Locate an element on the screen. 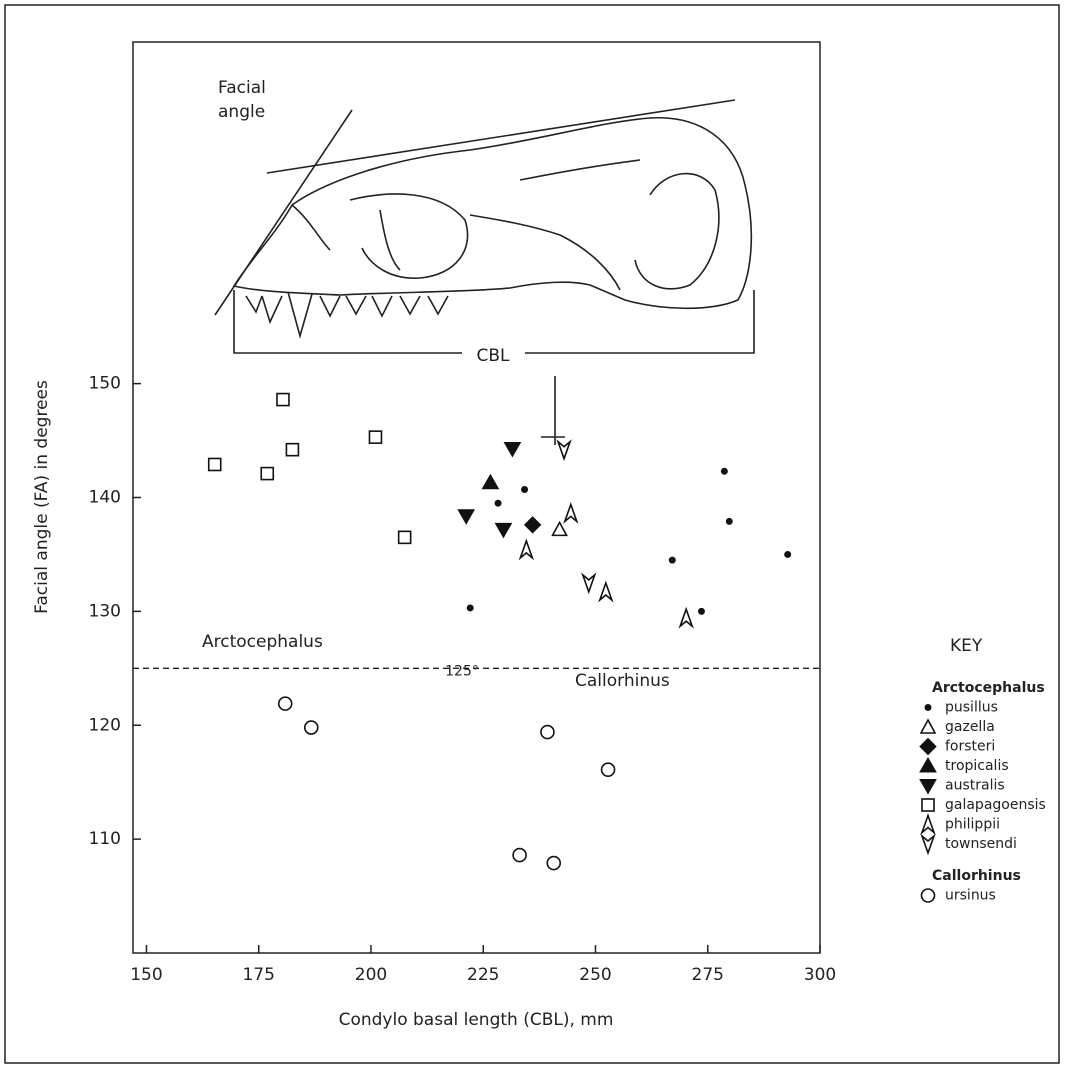  drawing-label: CBL is located at coordinates (493, 356).